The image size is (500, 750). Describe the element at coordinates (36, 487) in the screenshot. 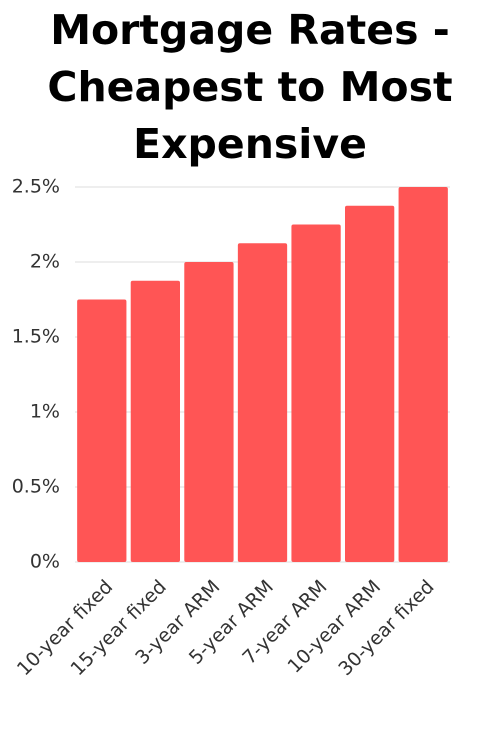

I see `y-tick-label: 0.5%` at that location.